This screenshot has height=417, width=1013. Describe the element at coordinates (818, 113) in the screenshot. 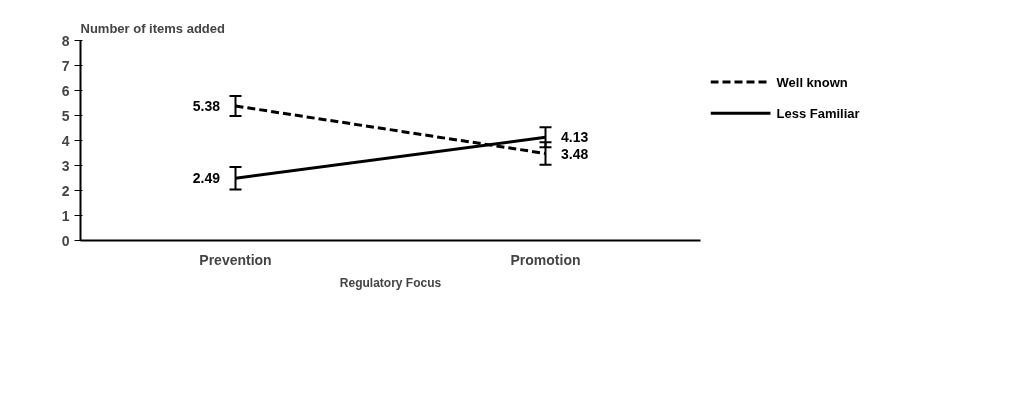

I see `legend-label: Less Familiar` at that location.